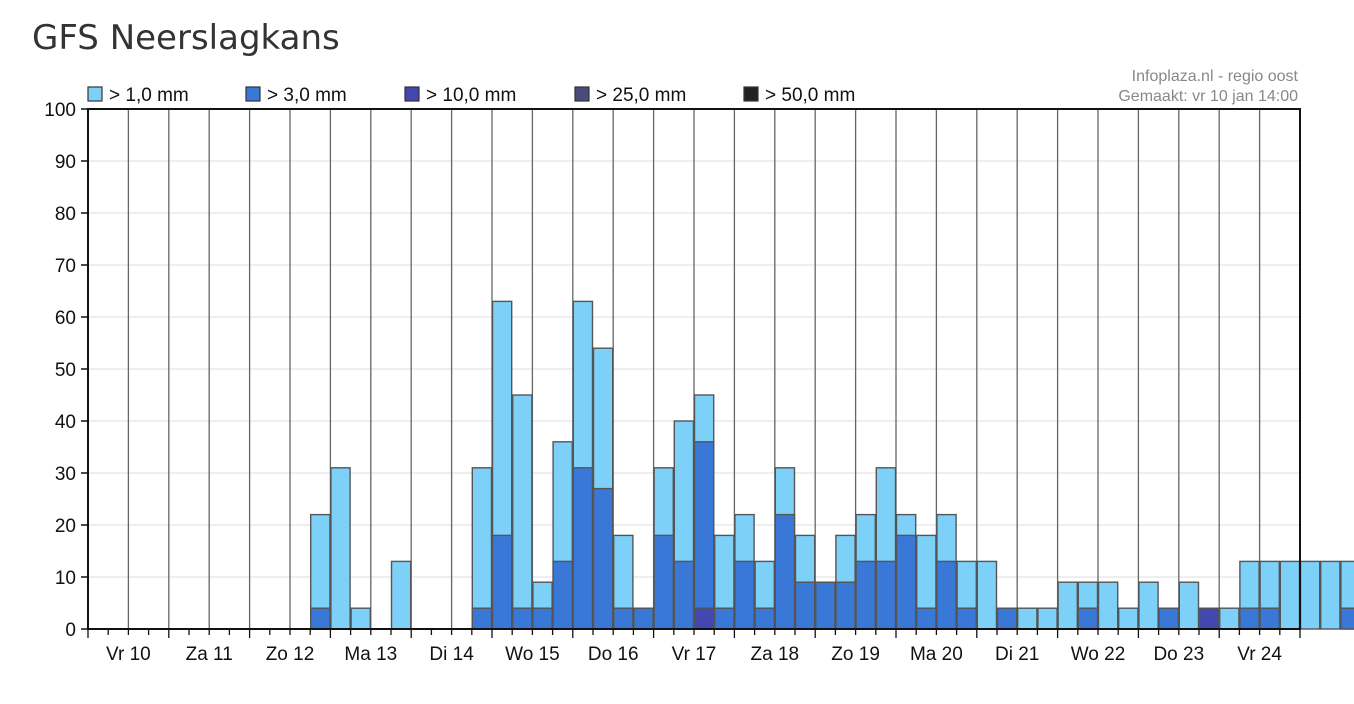 This screenshot has height=704, width=1354. Describe the element at coordinates (149, 95) in the screenshot. I see `legend-label-0: > 1,0 mm` at that location.